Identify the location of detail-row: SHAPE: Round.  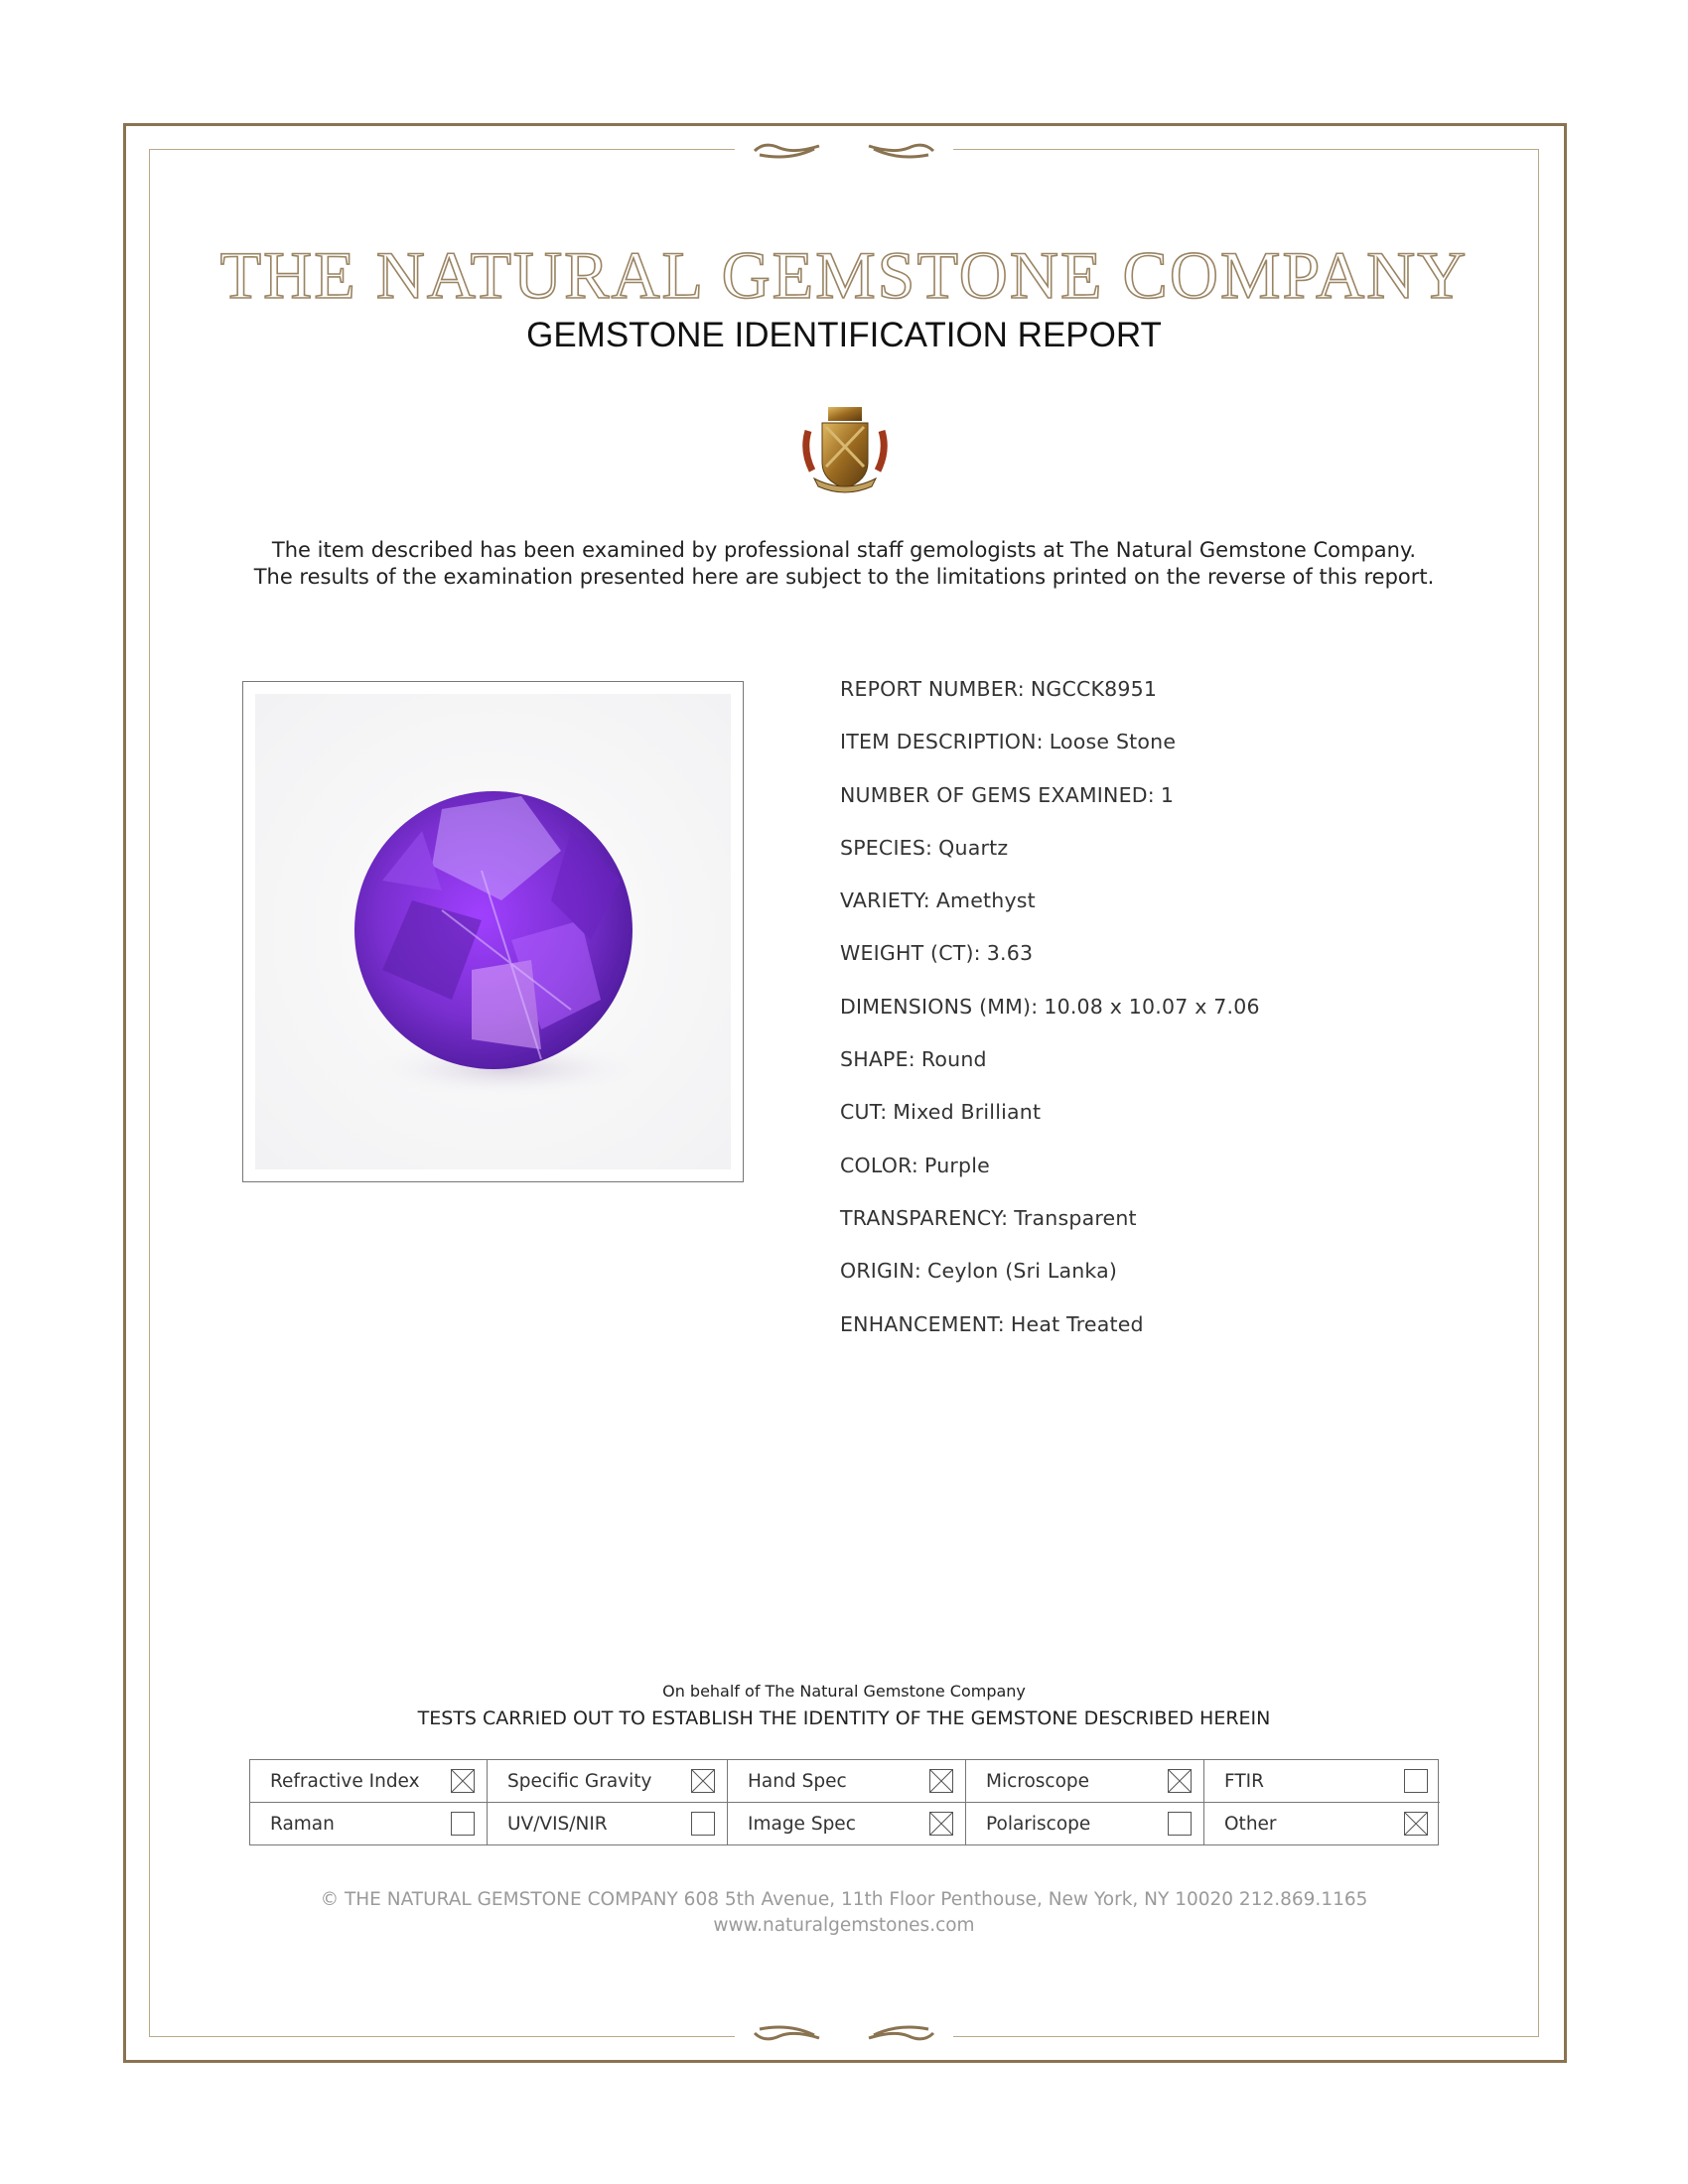
(1050, 1073).